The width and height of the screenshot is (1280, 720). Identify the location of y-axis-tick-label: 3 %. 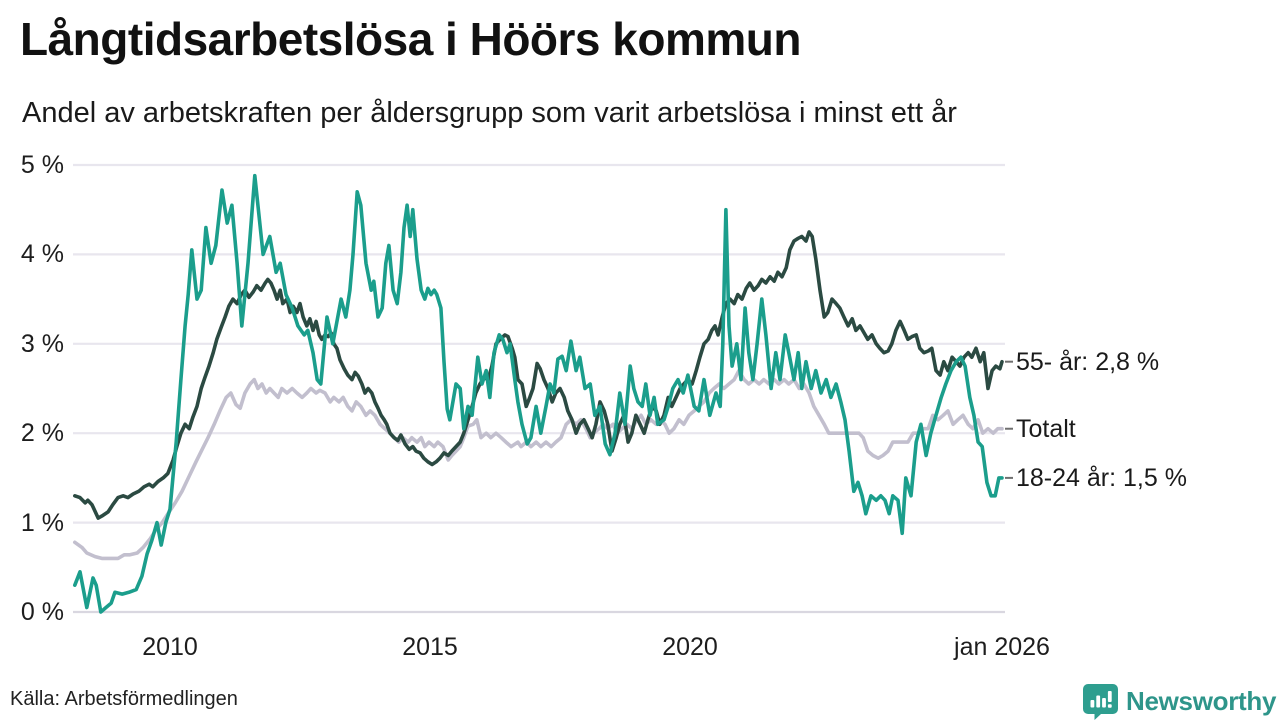
(42, 343).